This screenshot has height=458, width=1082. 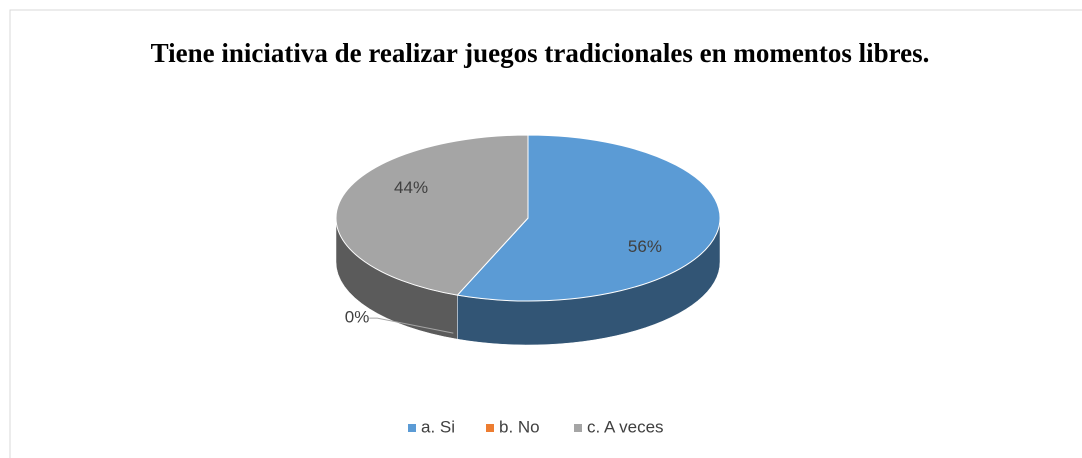 What do you see at coordinates (411, 325) in the screenshot?
I see `leader-line` at bounding box center [411, 325].